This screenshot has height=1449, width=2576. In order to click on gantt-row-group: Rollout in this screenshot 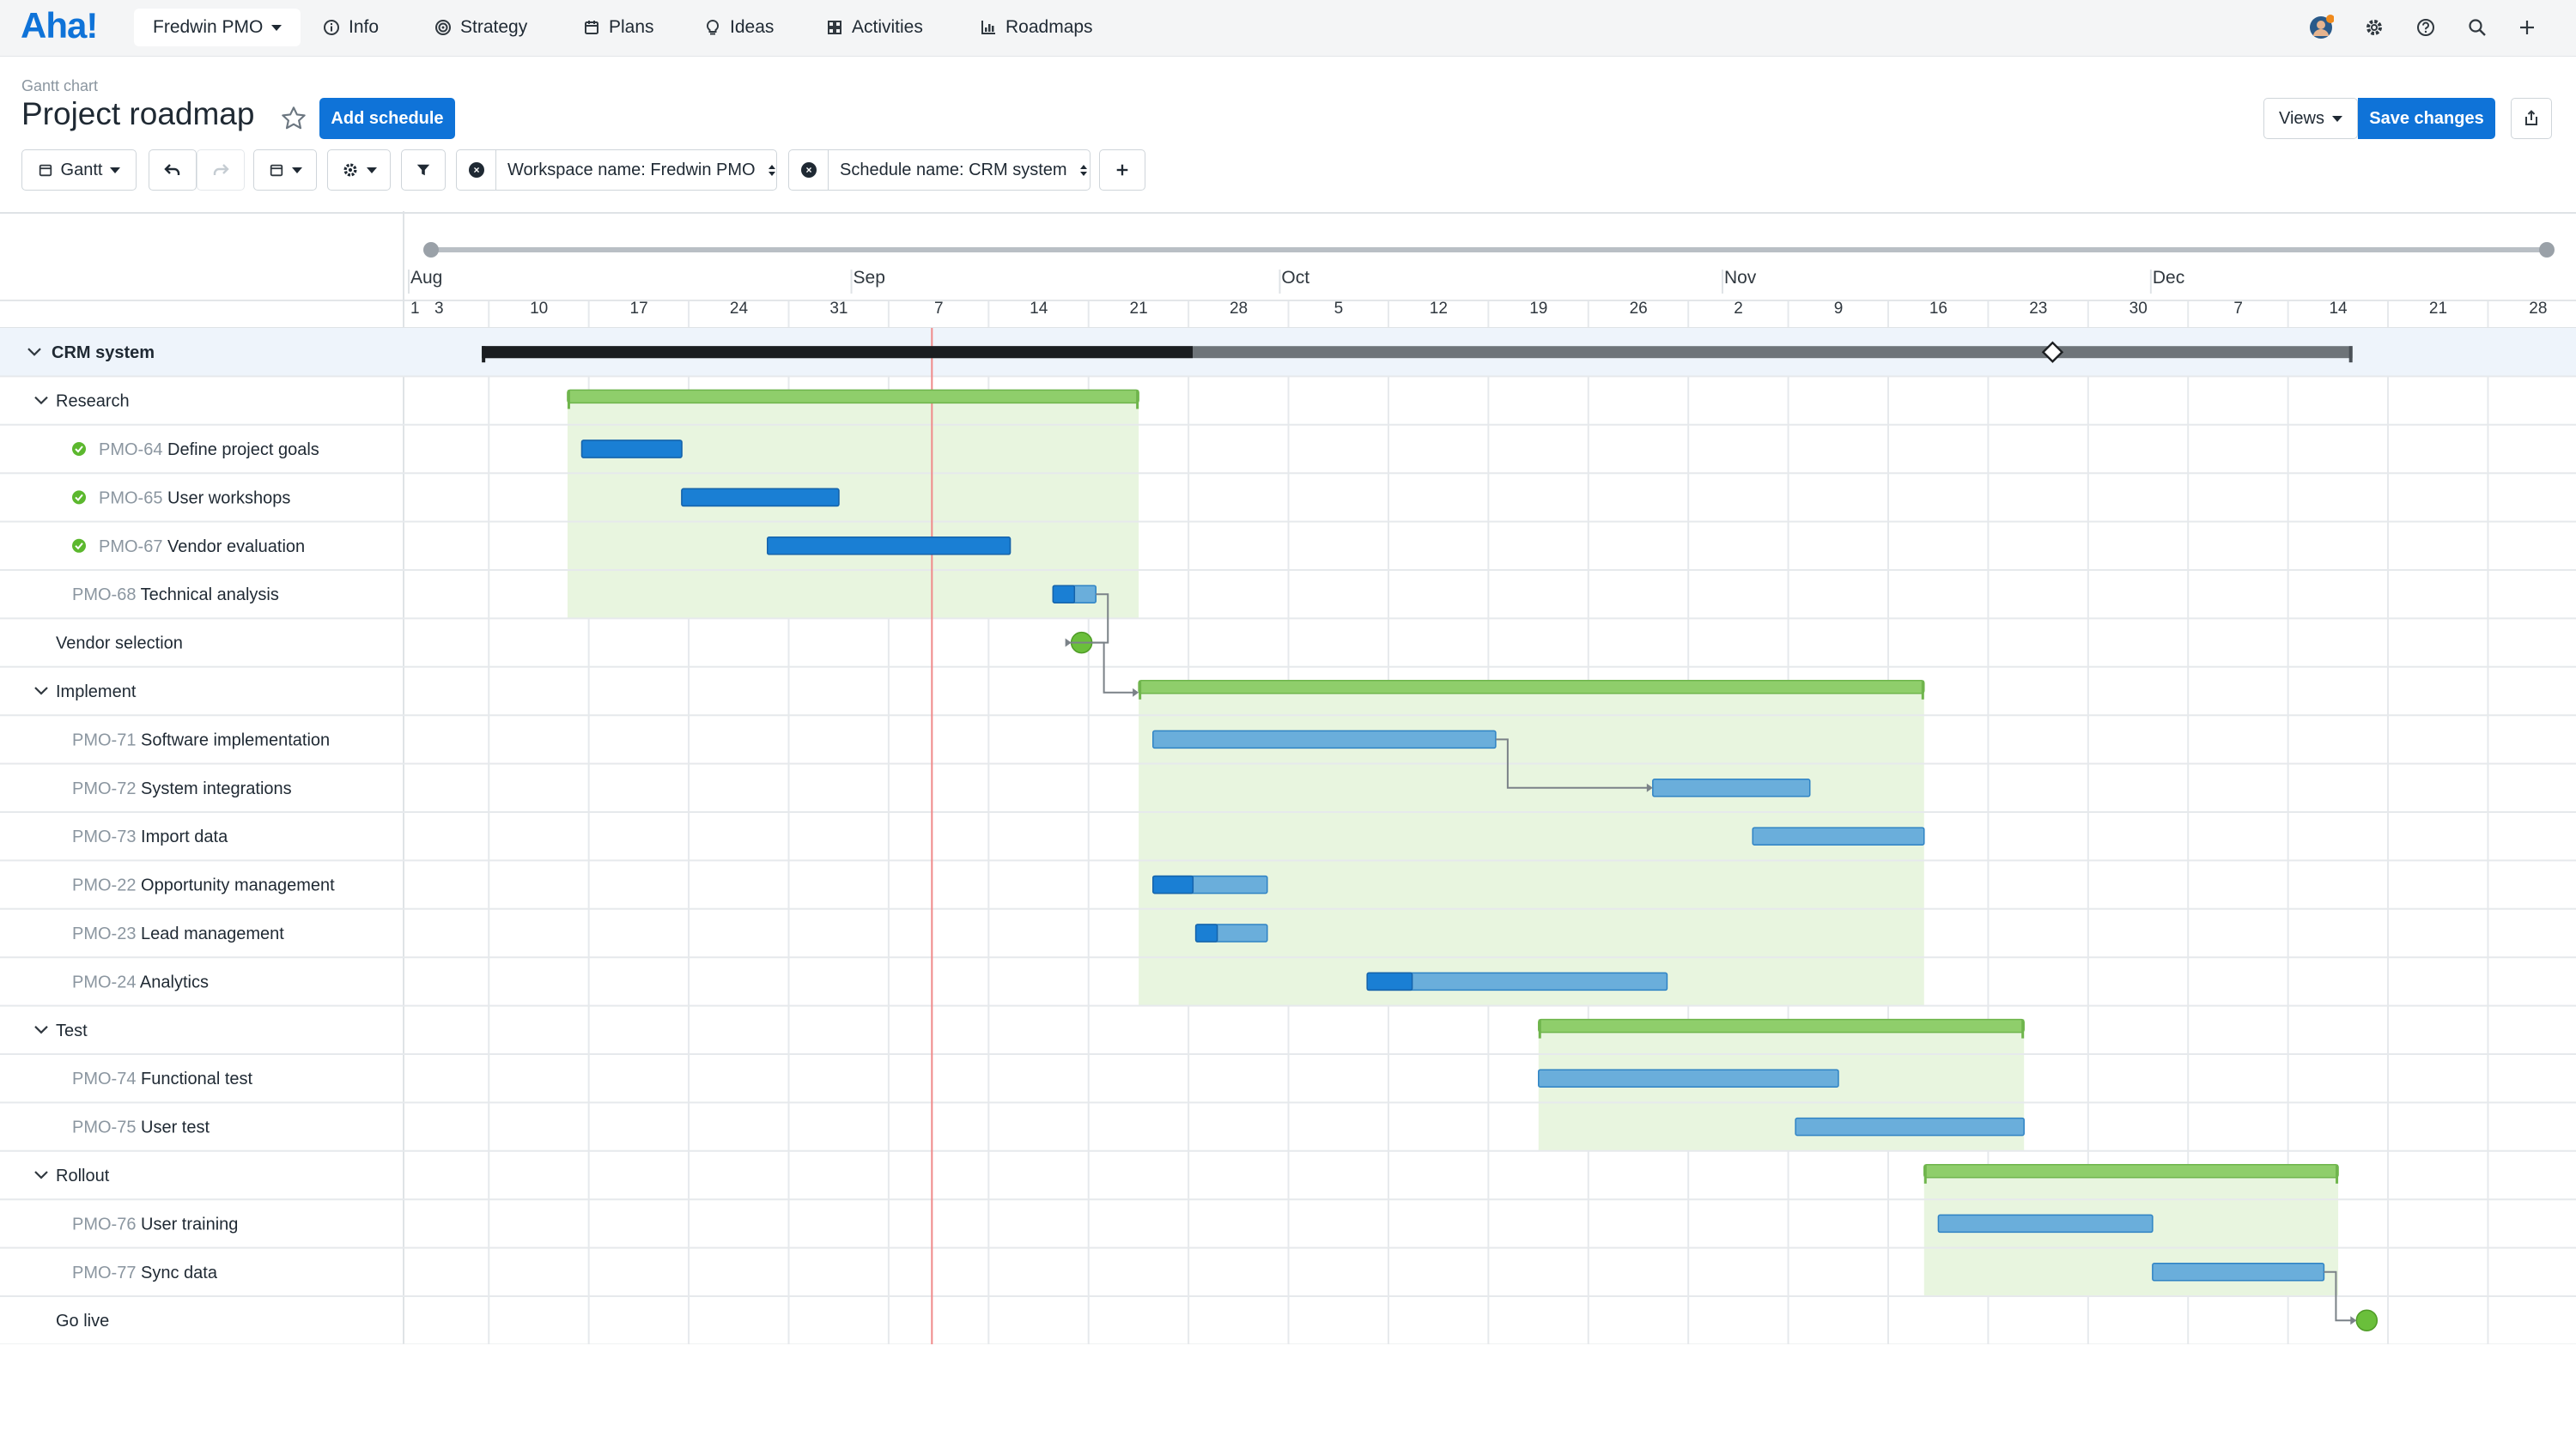, I will do `click(1186, 1174)`.